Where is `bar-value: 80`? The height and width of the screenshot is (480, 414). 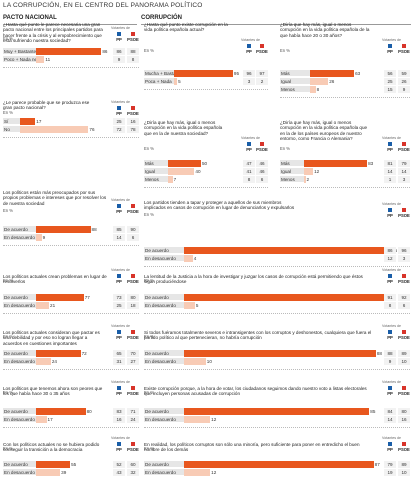
bar-value: 80 is located at coordinates (89, 411).